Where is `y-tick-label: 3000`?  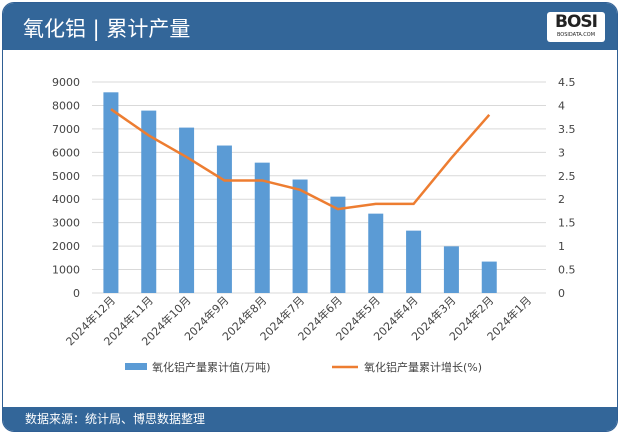
y-tick-label: 3000 is located at coordinates (66, 223).